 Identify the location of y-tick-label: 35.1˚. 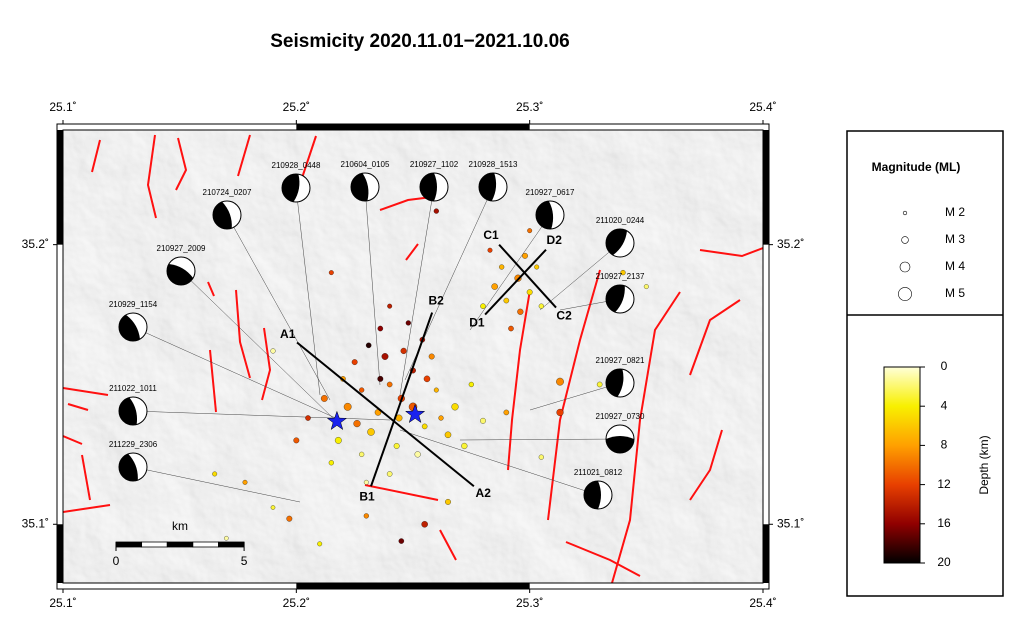
(790, 523).